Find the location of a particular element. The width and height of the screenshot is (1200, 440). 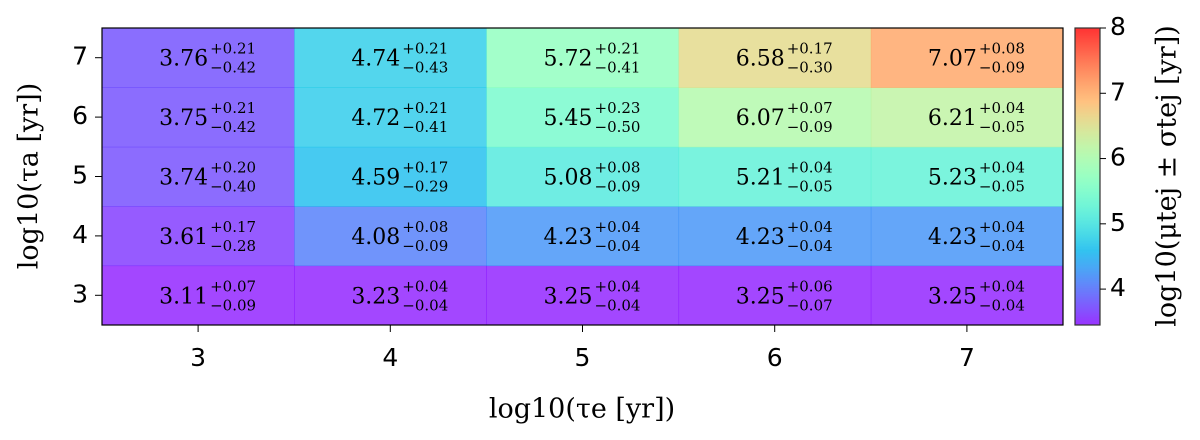

cell-err-minus: −0.07 is located at coordinates (810, 305).